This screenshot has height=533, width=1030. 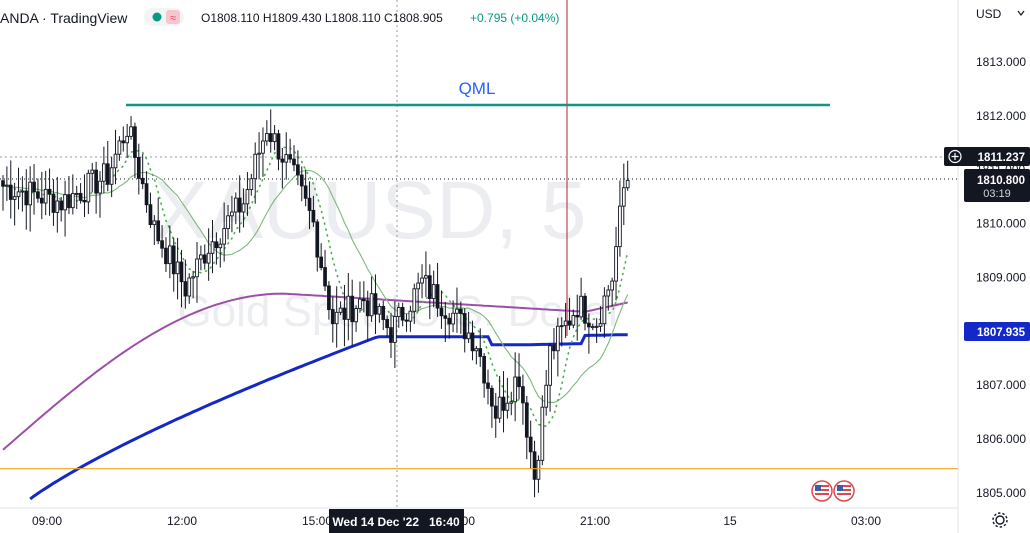 What do you see at coordinates (47, 521) in the screenshot?
I see `time-tick-label: 09:00` at bounding box center [47, 521].